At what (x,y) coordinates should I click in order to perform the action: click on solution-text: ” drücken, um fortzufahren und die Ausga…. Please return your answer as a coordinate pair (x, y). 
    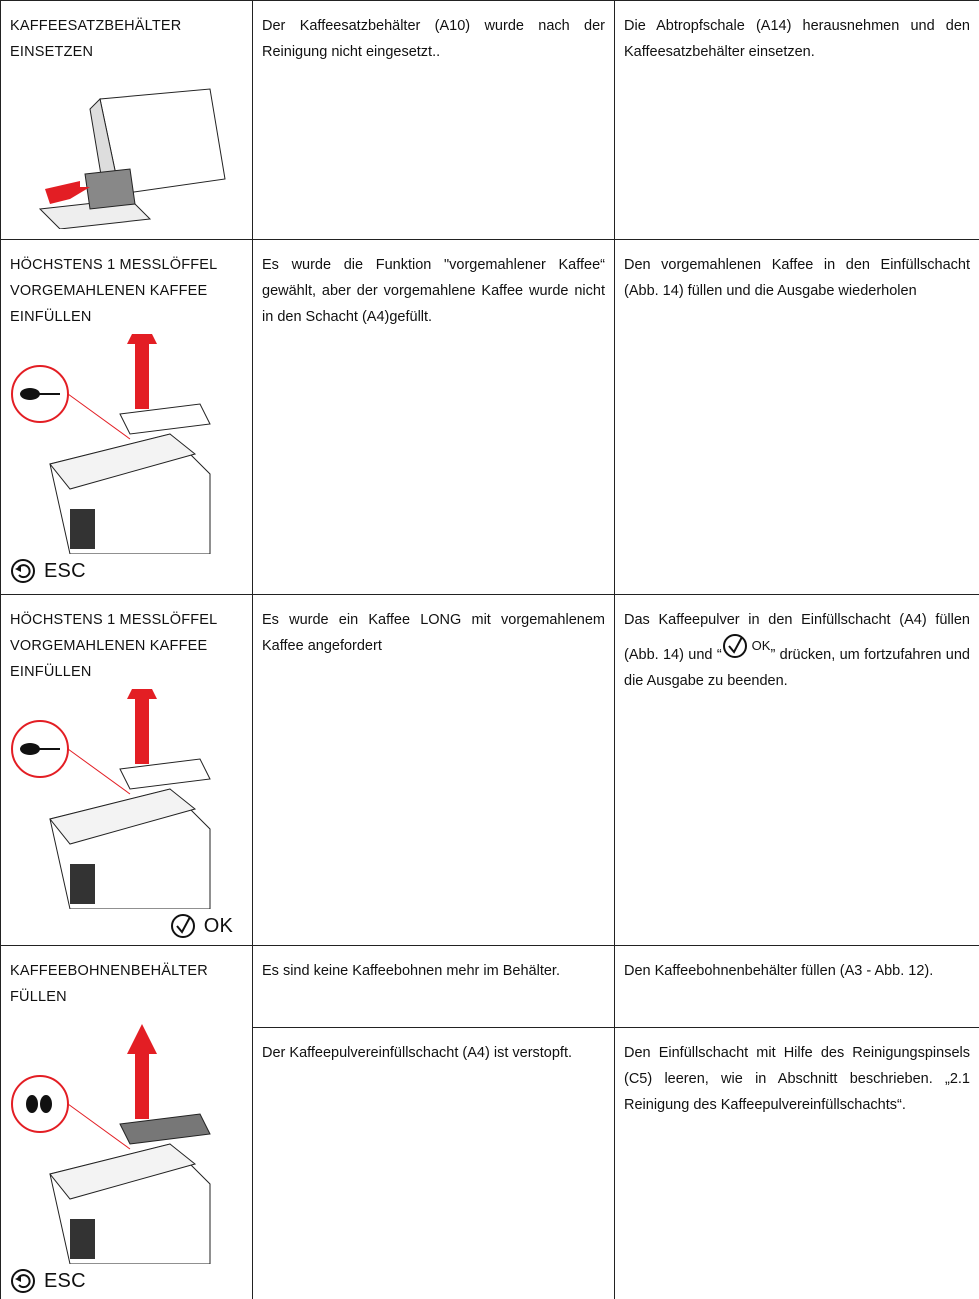
    Looking at the image, I should click on (797, 668).